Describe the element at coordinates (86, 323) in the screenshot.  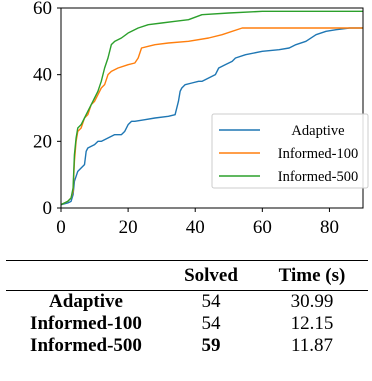
I see `row-method: Informed-100` at that location.